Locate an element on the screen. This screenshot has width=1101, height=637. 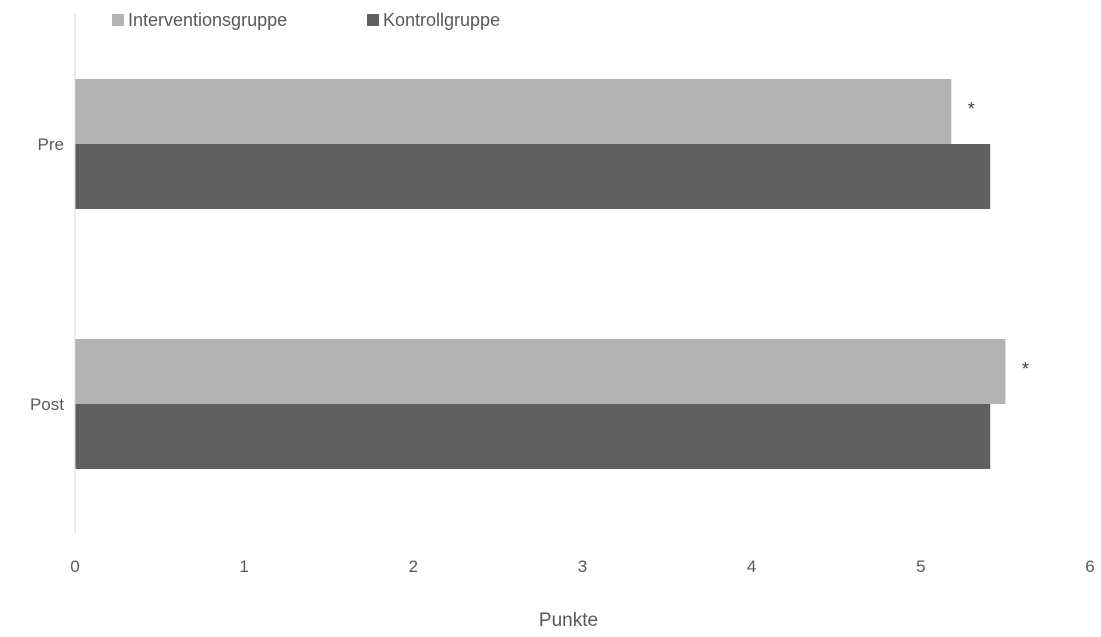
bar-pre-kontrollgruppe is located at coordinates (533, 176).